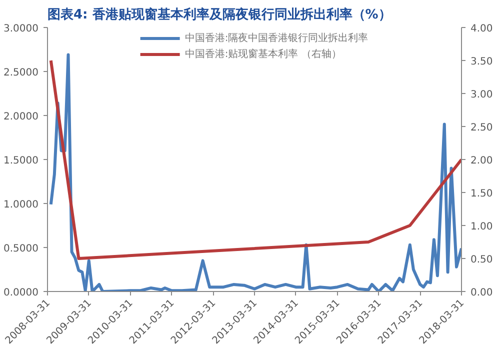 This screenshot has width=500, height=362. What do you see at coordinates (21, 249) in the screenshot?
I see `y-tick-label: 0.5000` at bounding box center [21, 249].